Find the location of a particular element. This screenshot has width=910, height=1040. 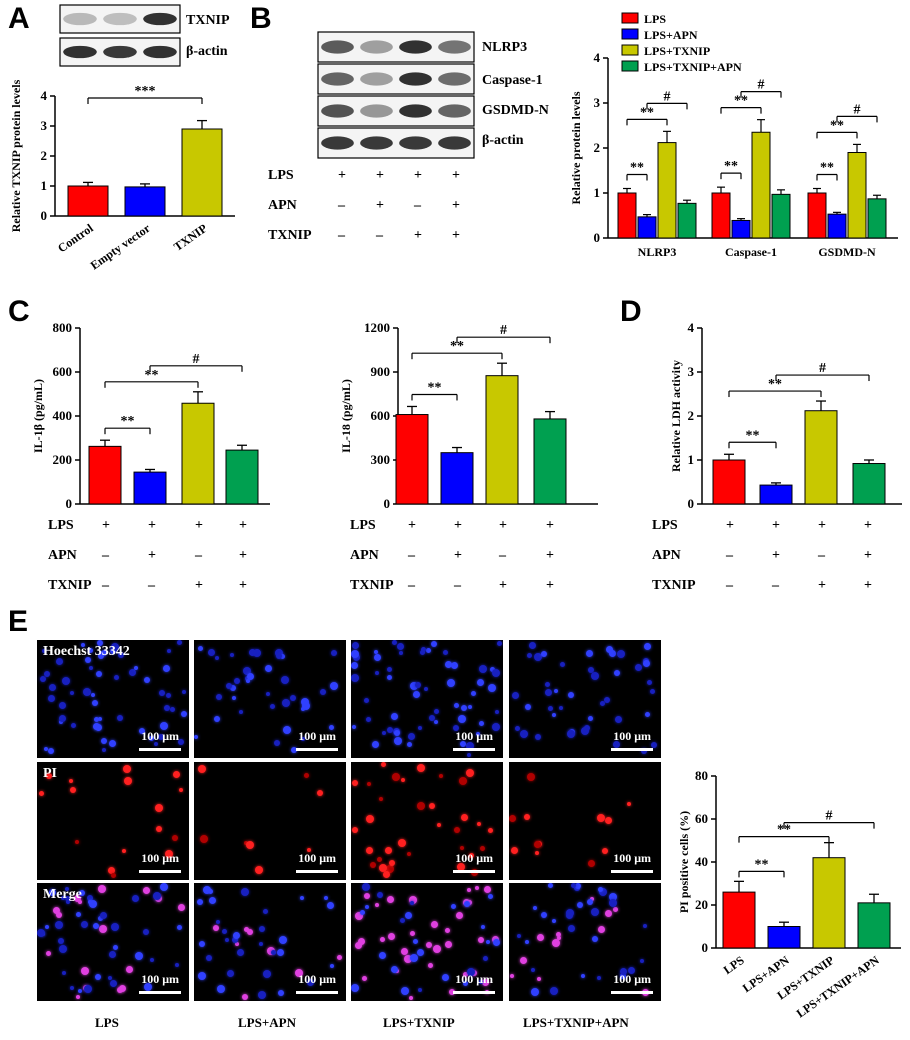

micrograph-pi-1: PI 100 μm is located at coordinates (113, 821).